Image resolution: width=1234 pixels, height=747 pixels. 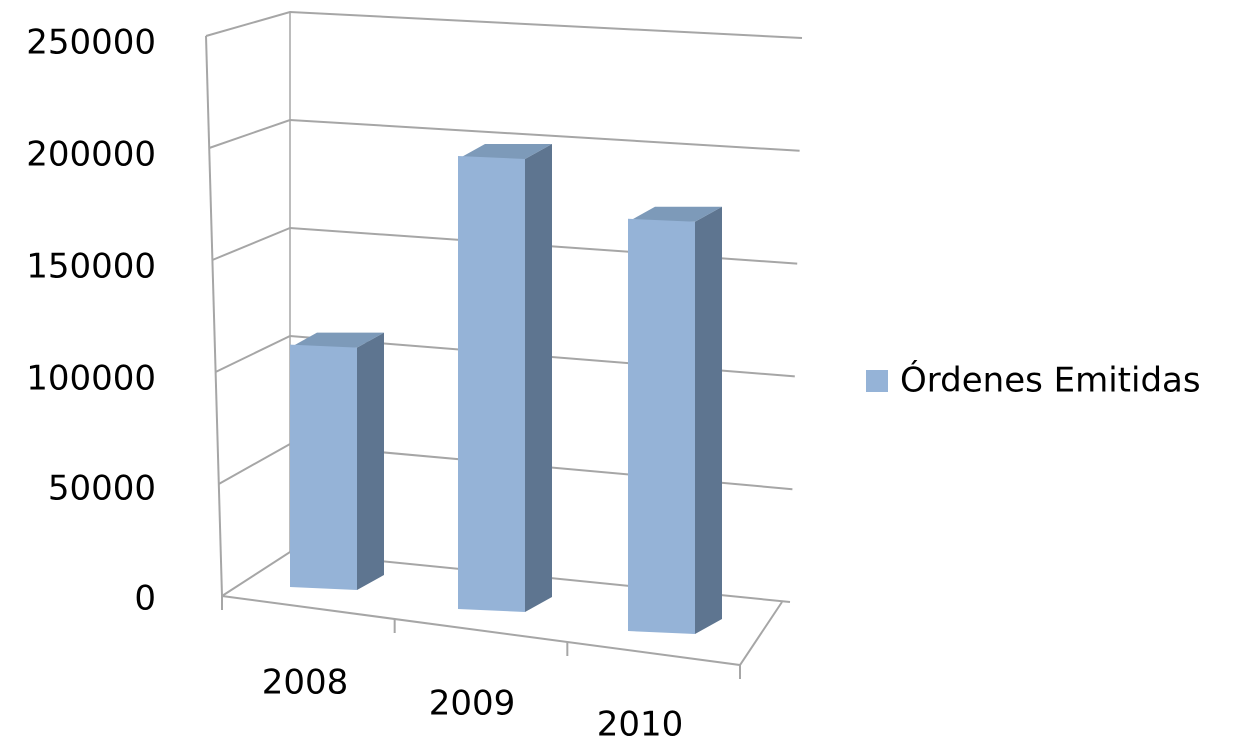 I want to click on y-tick-label: 0, so click(x=145, y=599).